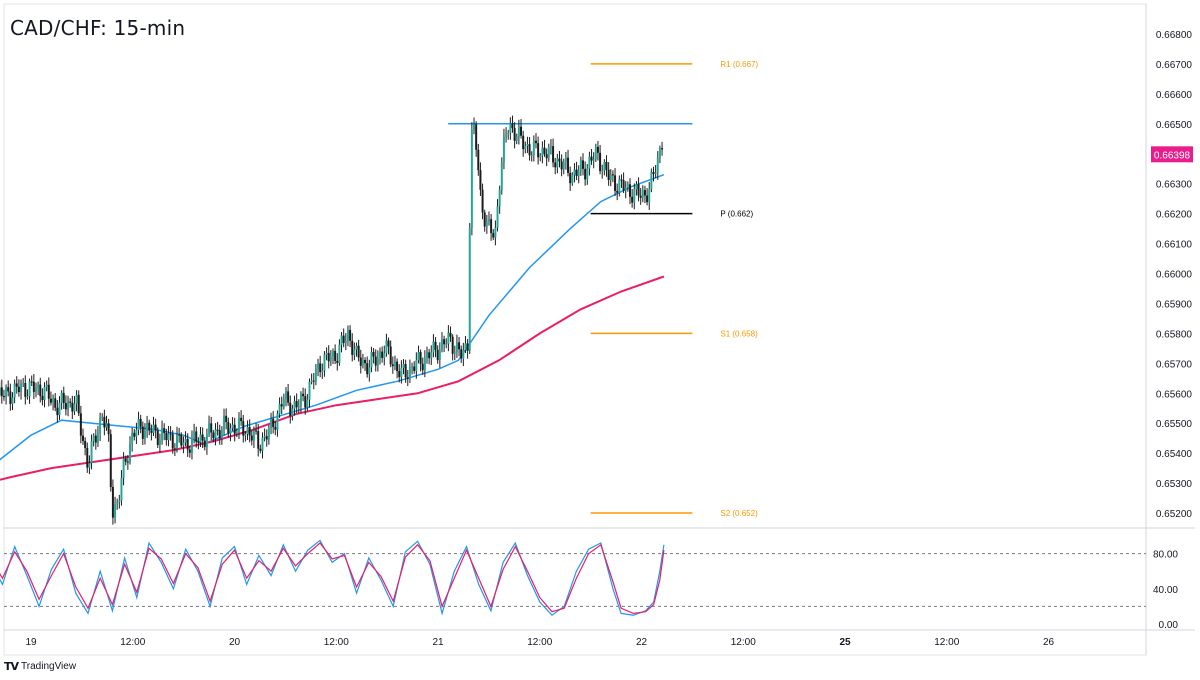  What do you see at coordinates (1174, 484) in the screenshot?
I see `price-tick-label: 0.65300` at bounding box center [1174, 484].